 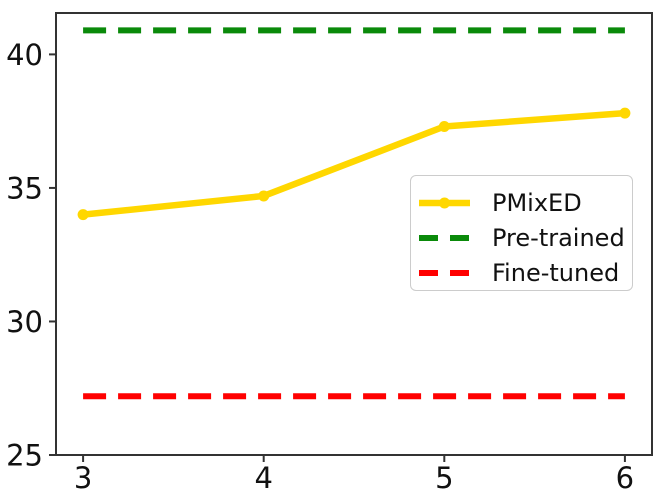 I want to click on legend-entry-finetuned: Fine-tuned, so click(x=525, y=272).